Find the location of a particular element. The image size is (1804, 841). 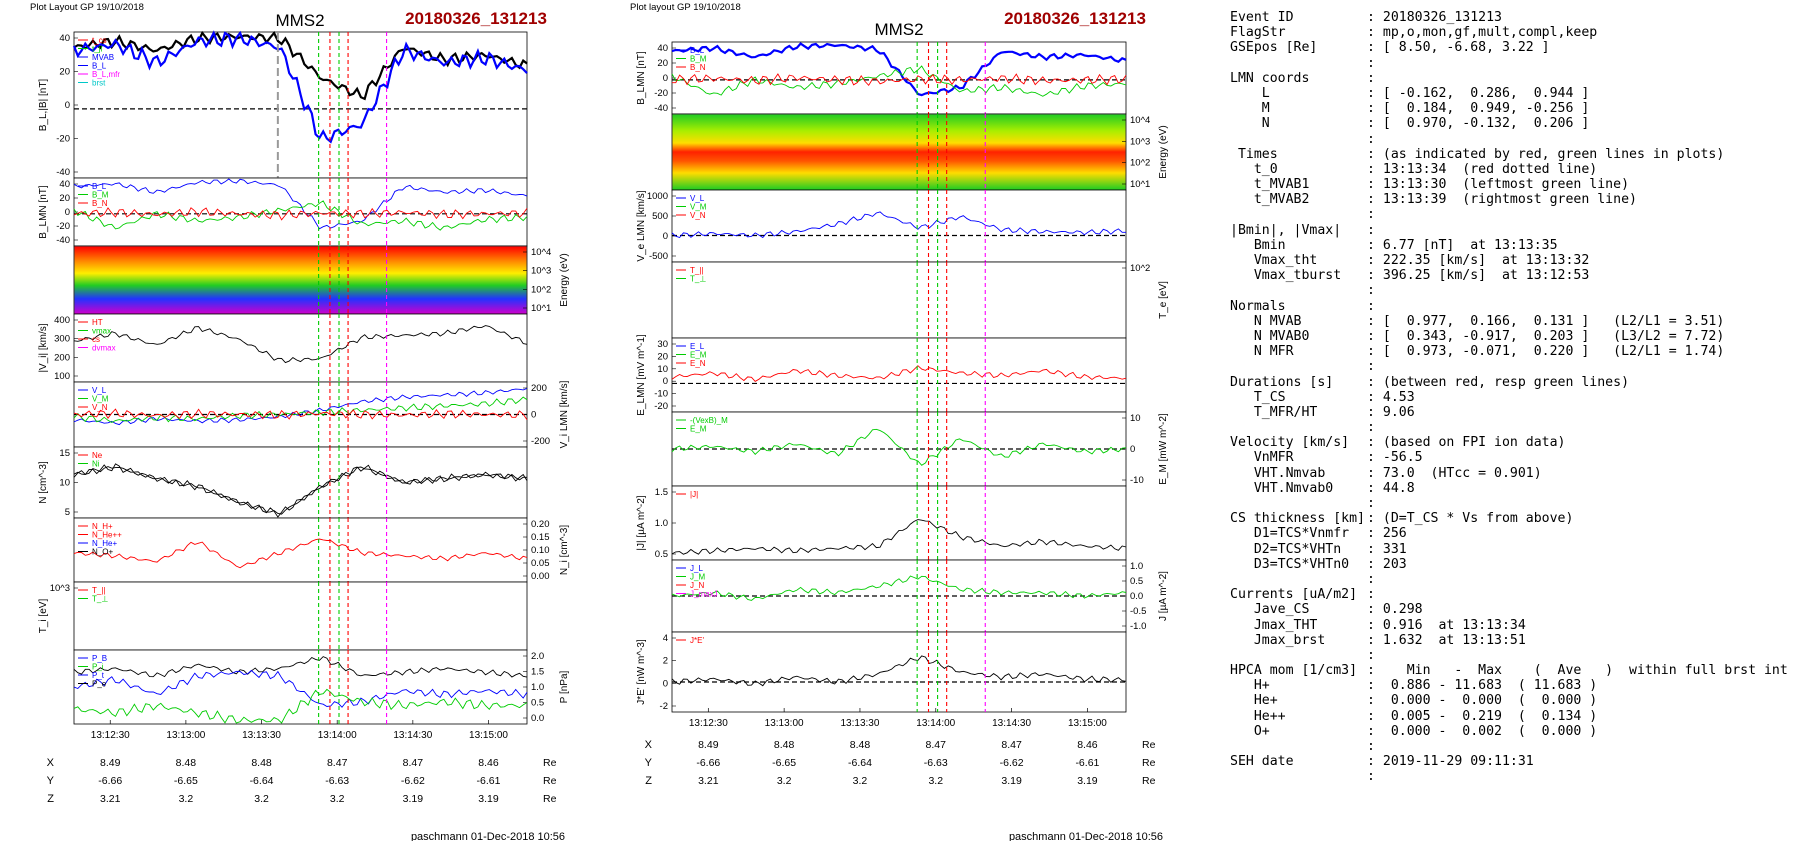

info-row: t_MVAB2: 13:13:39 (rightmost green line) is located at coordinates (1515, 199).